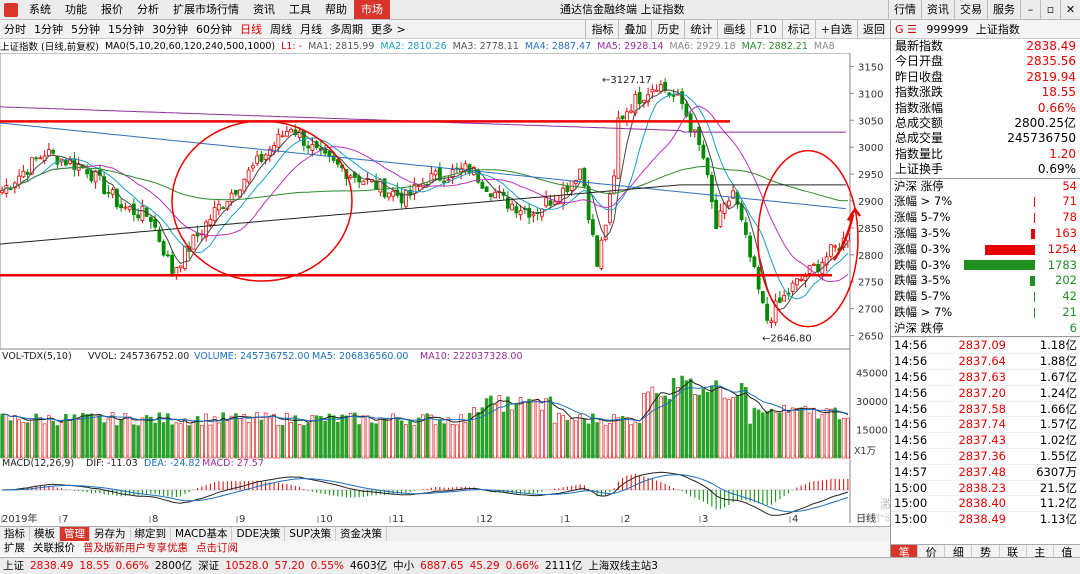 This screenshot has width=1080, height=574. What do you see at coordinates (798, 29) in the screenshot?
I see `tool-button-6: 标记` at bounding box center [798, 29].